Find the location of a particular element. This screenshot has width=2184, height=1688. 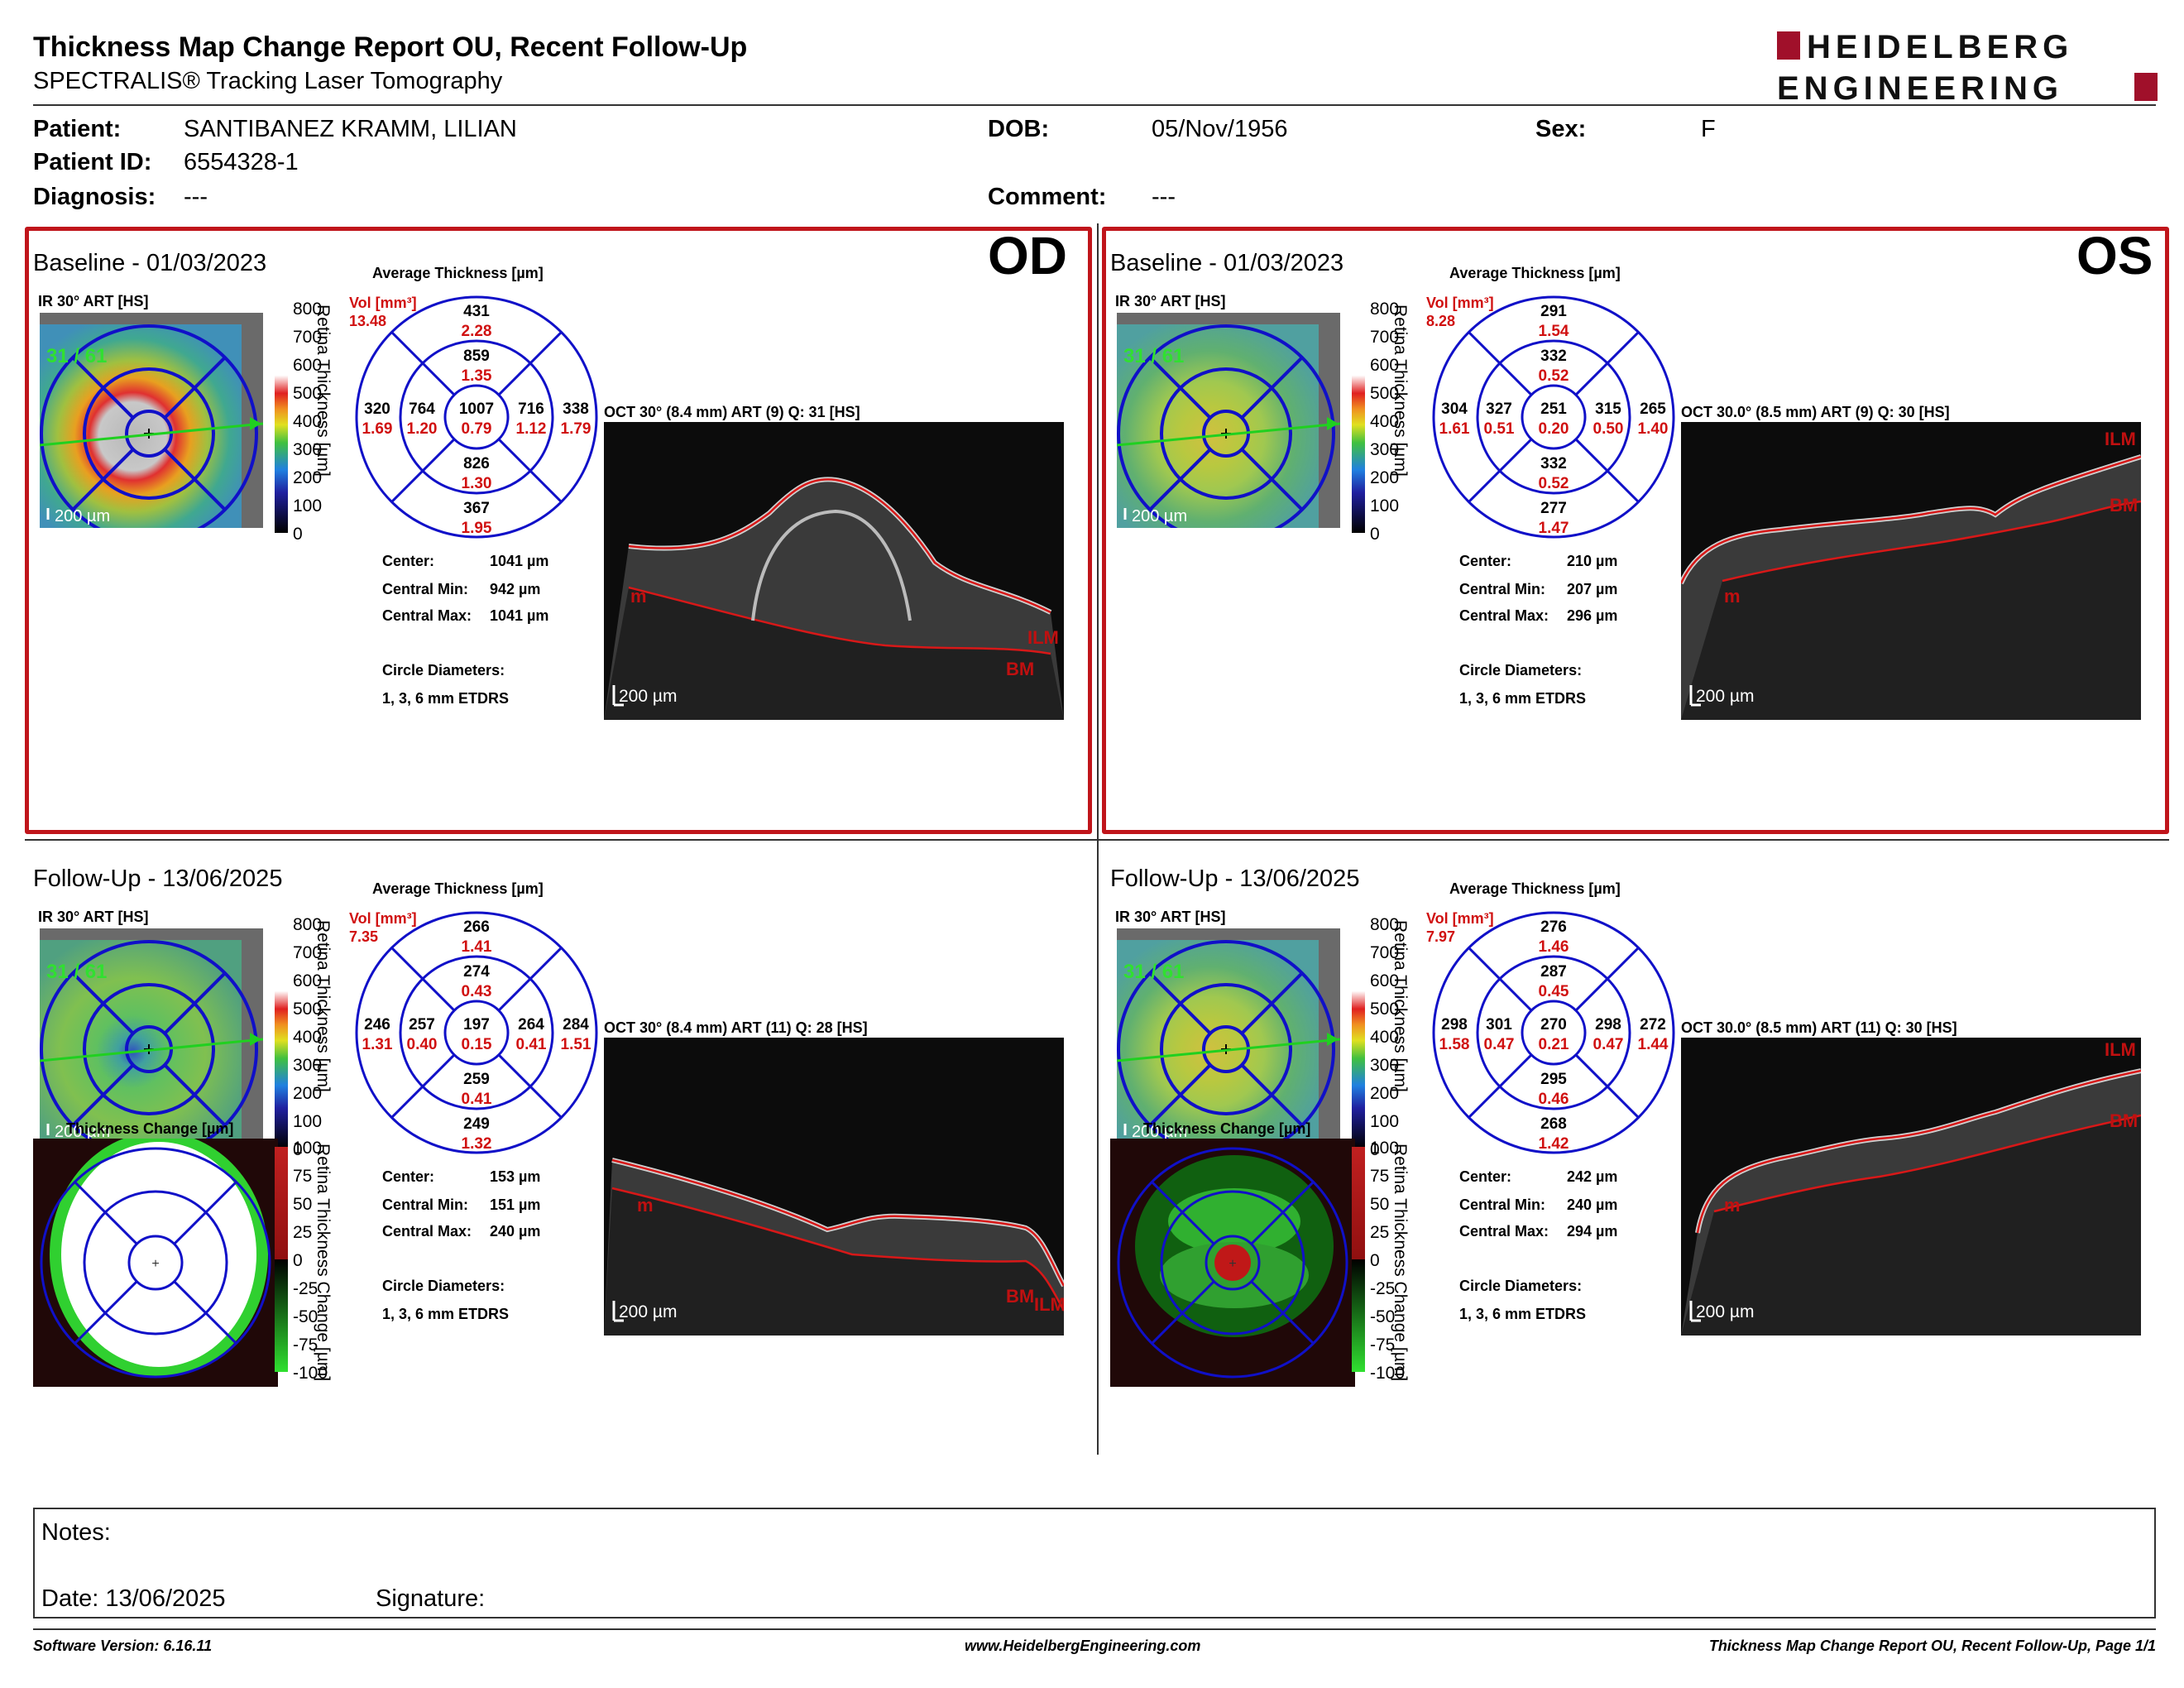

etdrs-inf_outer-thickness: 268 is located at coordinates (1553, 1124).